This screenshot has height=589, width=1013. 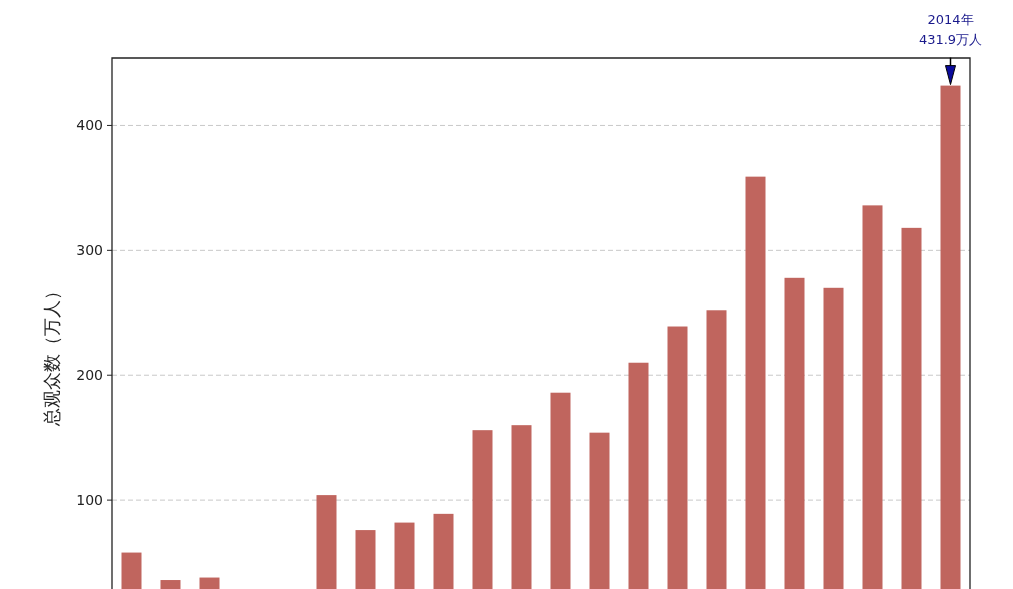 I want to click on y-axis-title: 总观众数（万人）, so click(x=51, y=354).